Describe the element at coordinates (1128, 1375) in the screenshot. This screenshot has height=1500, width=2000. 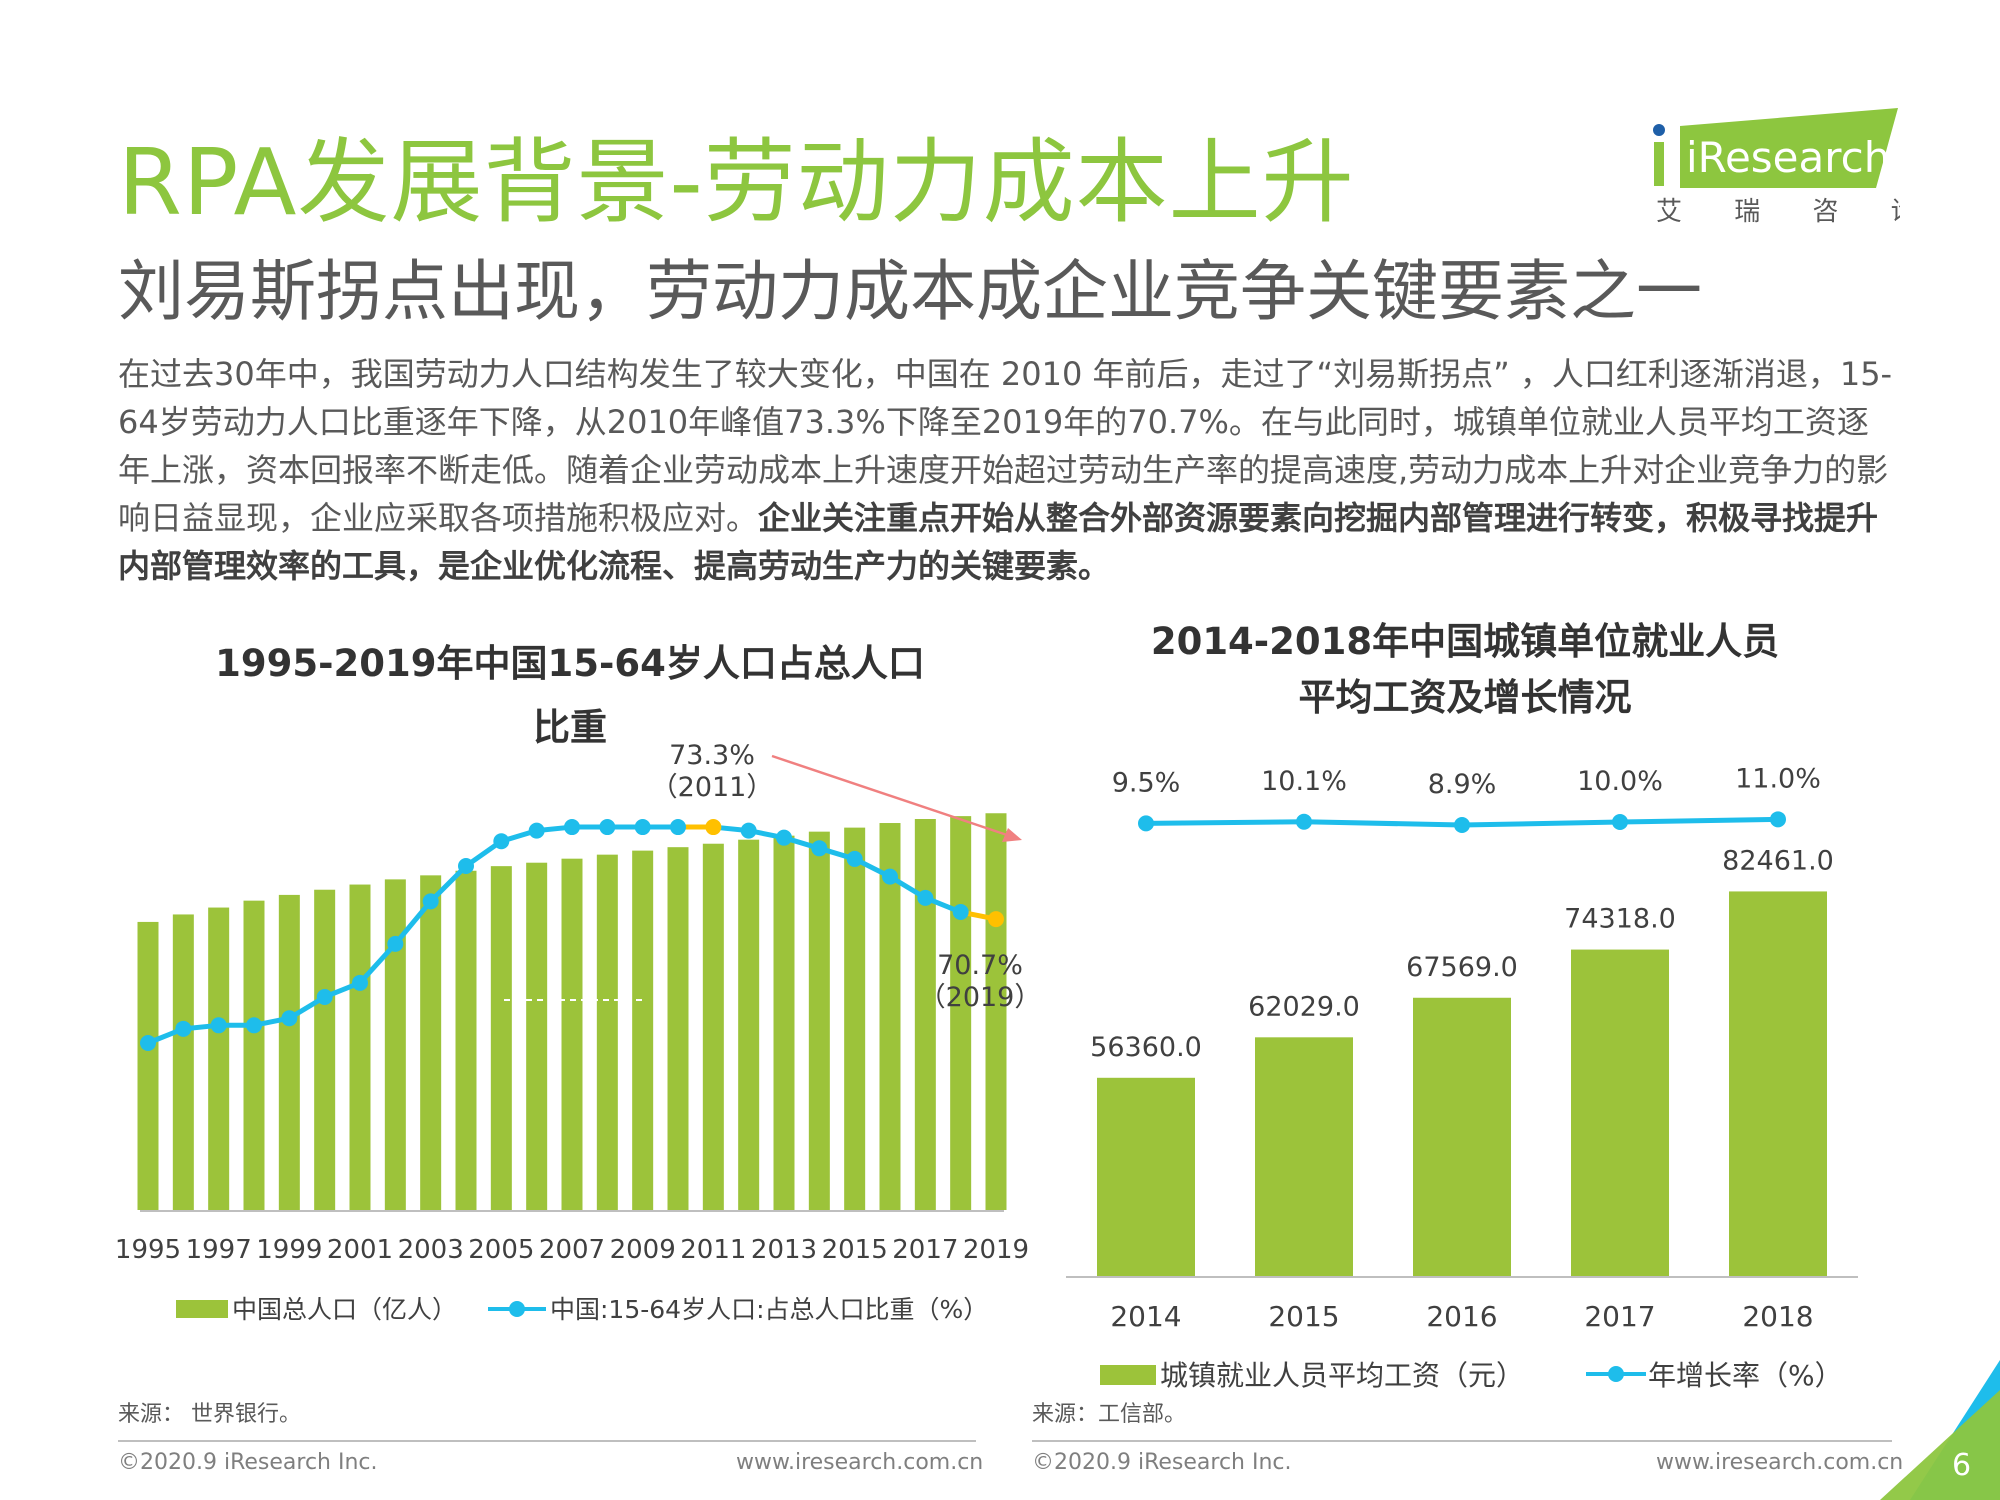
I see `legend-bar-swatch` at that location.